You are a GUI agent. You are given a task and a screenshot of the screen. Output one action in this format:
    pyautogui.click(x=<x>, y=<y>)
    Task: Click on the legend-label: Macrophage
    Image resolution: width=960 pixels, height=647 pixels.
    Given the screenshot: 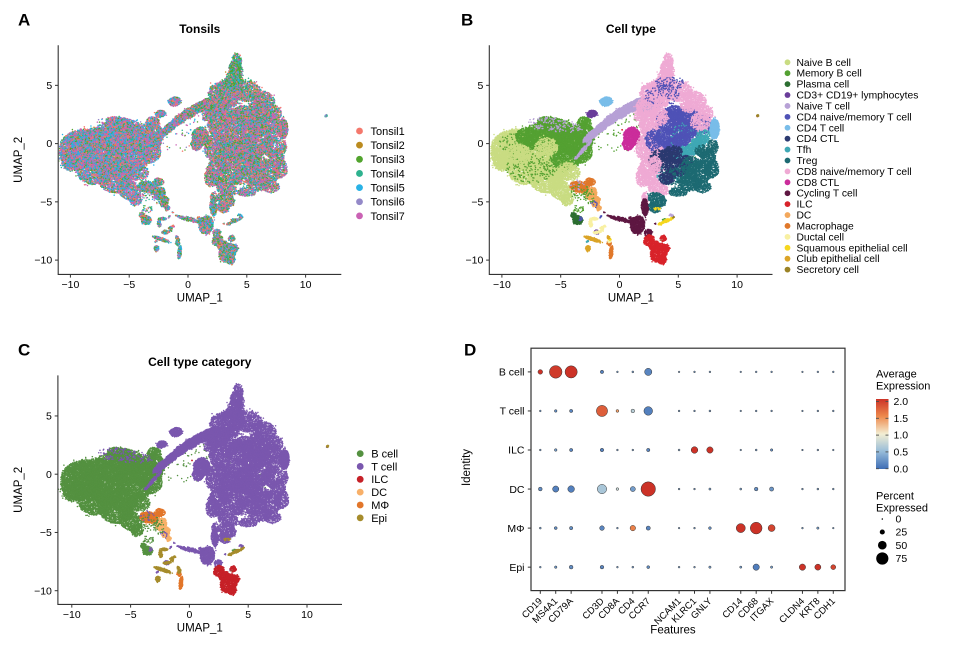 What is the action you would take?
    pyautogui.click(x=826, y=226)
    